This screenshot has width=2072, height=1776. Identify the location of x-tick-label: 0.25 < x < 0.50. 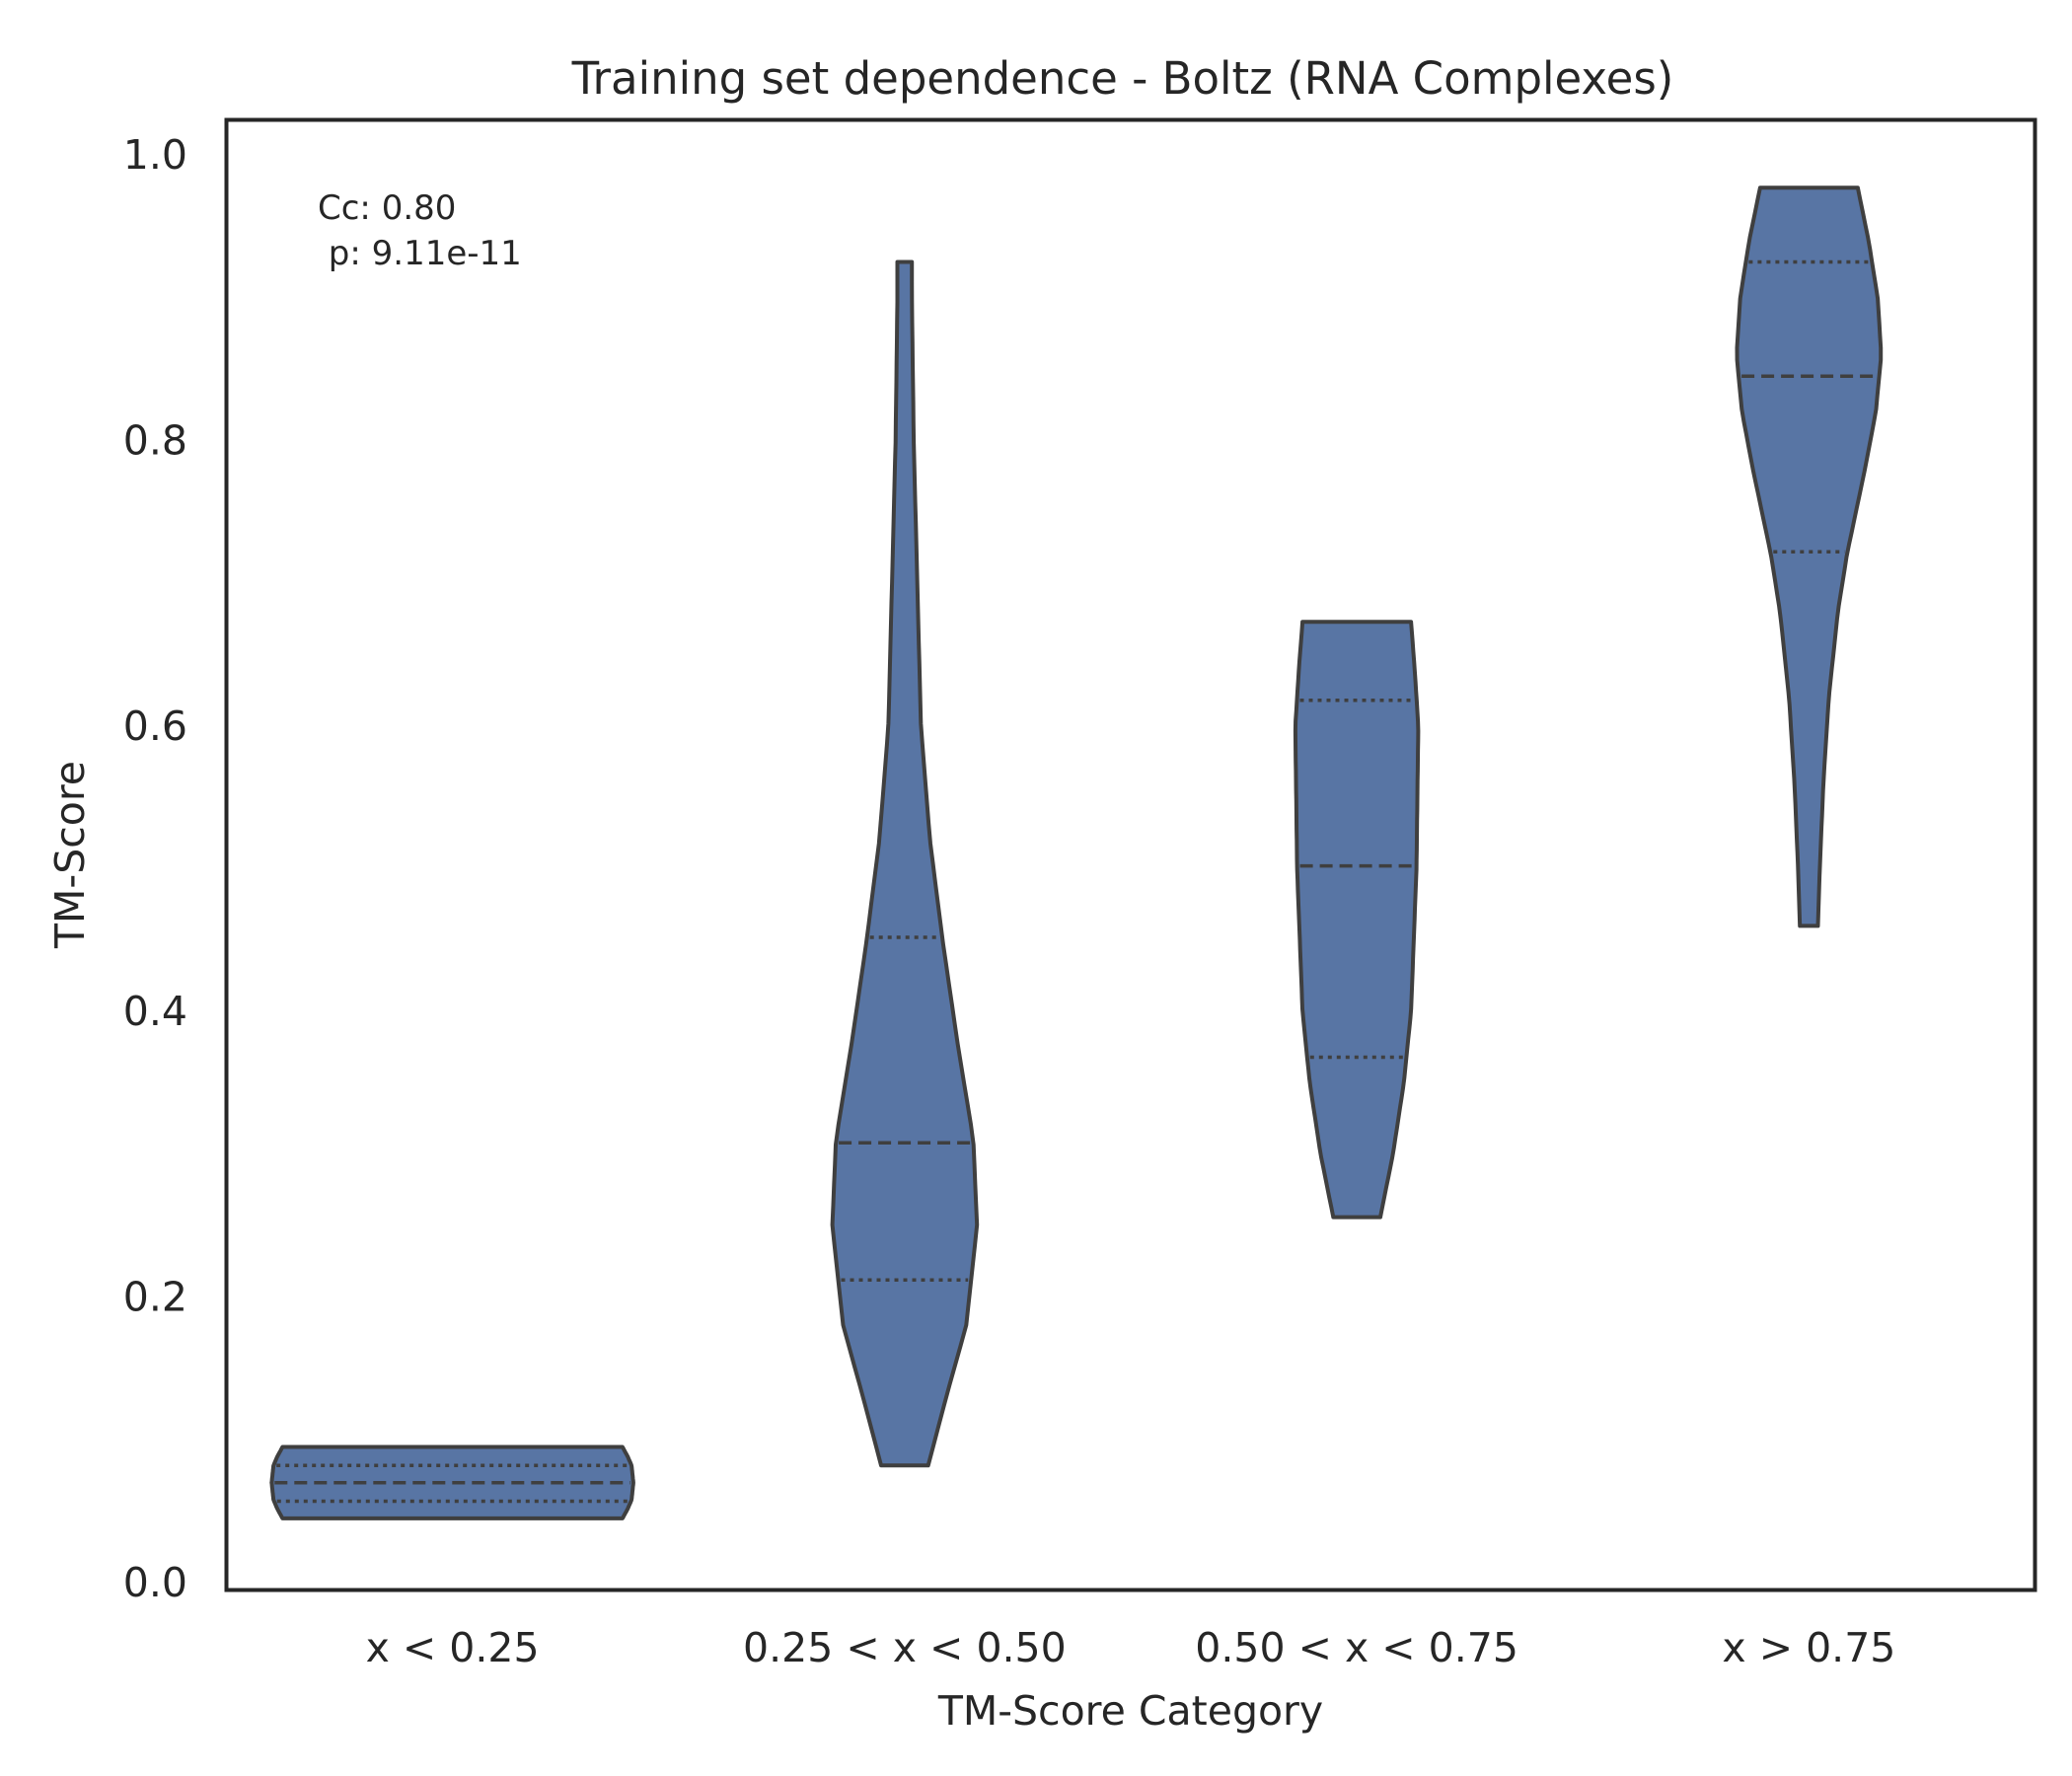
(905, 1647).